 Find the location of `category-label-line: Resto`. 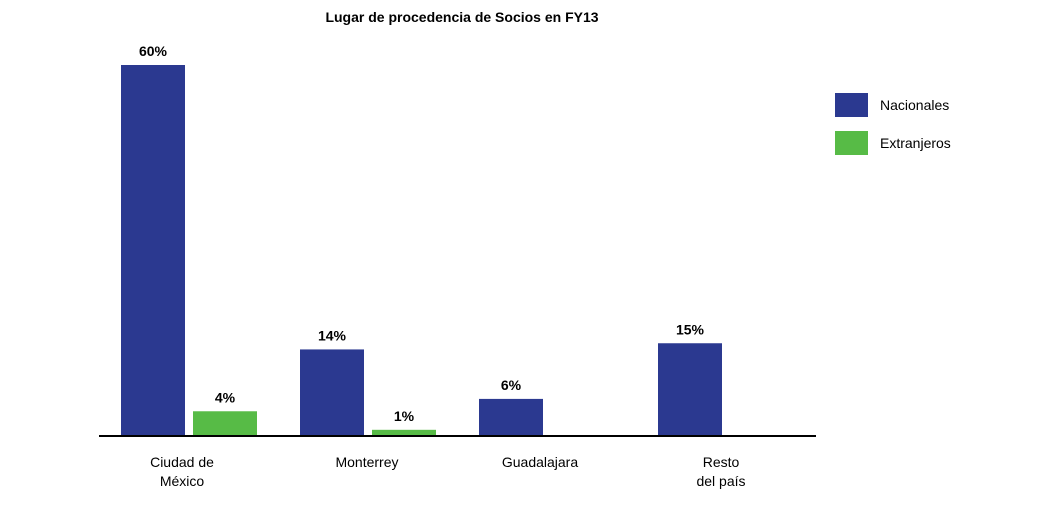

category-label-line: Resto is located at coordinates (721, 462).